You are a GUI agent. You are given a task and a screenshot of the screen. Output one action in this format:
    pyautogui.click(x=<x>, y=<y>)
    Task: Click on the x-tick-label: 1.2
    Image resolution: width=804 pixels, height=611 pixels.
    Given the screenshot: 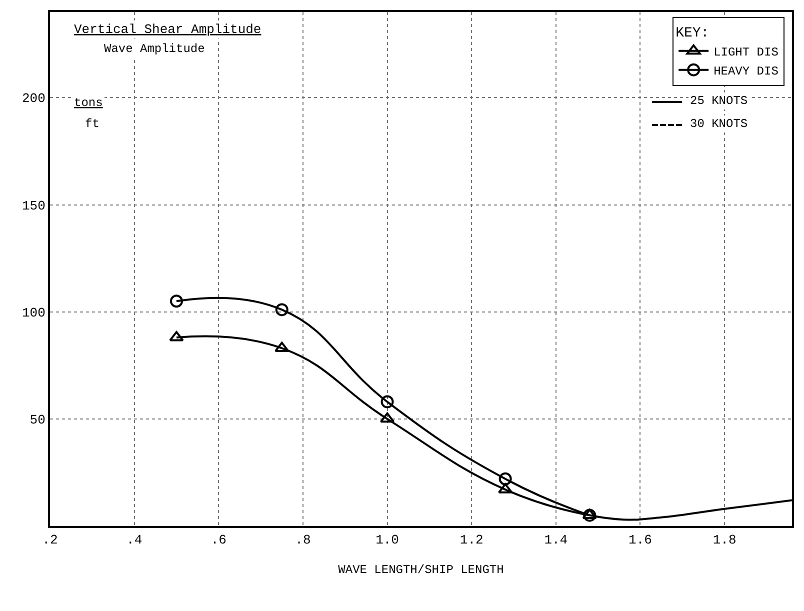 What is the action you would take?
    pyautogui.click(x=472, y=540)
    